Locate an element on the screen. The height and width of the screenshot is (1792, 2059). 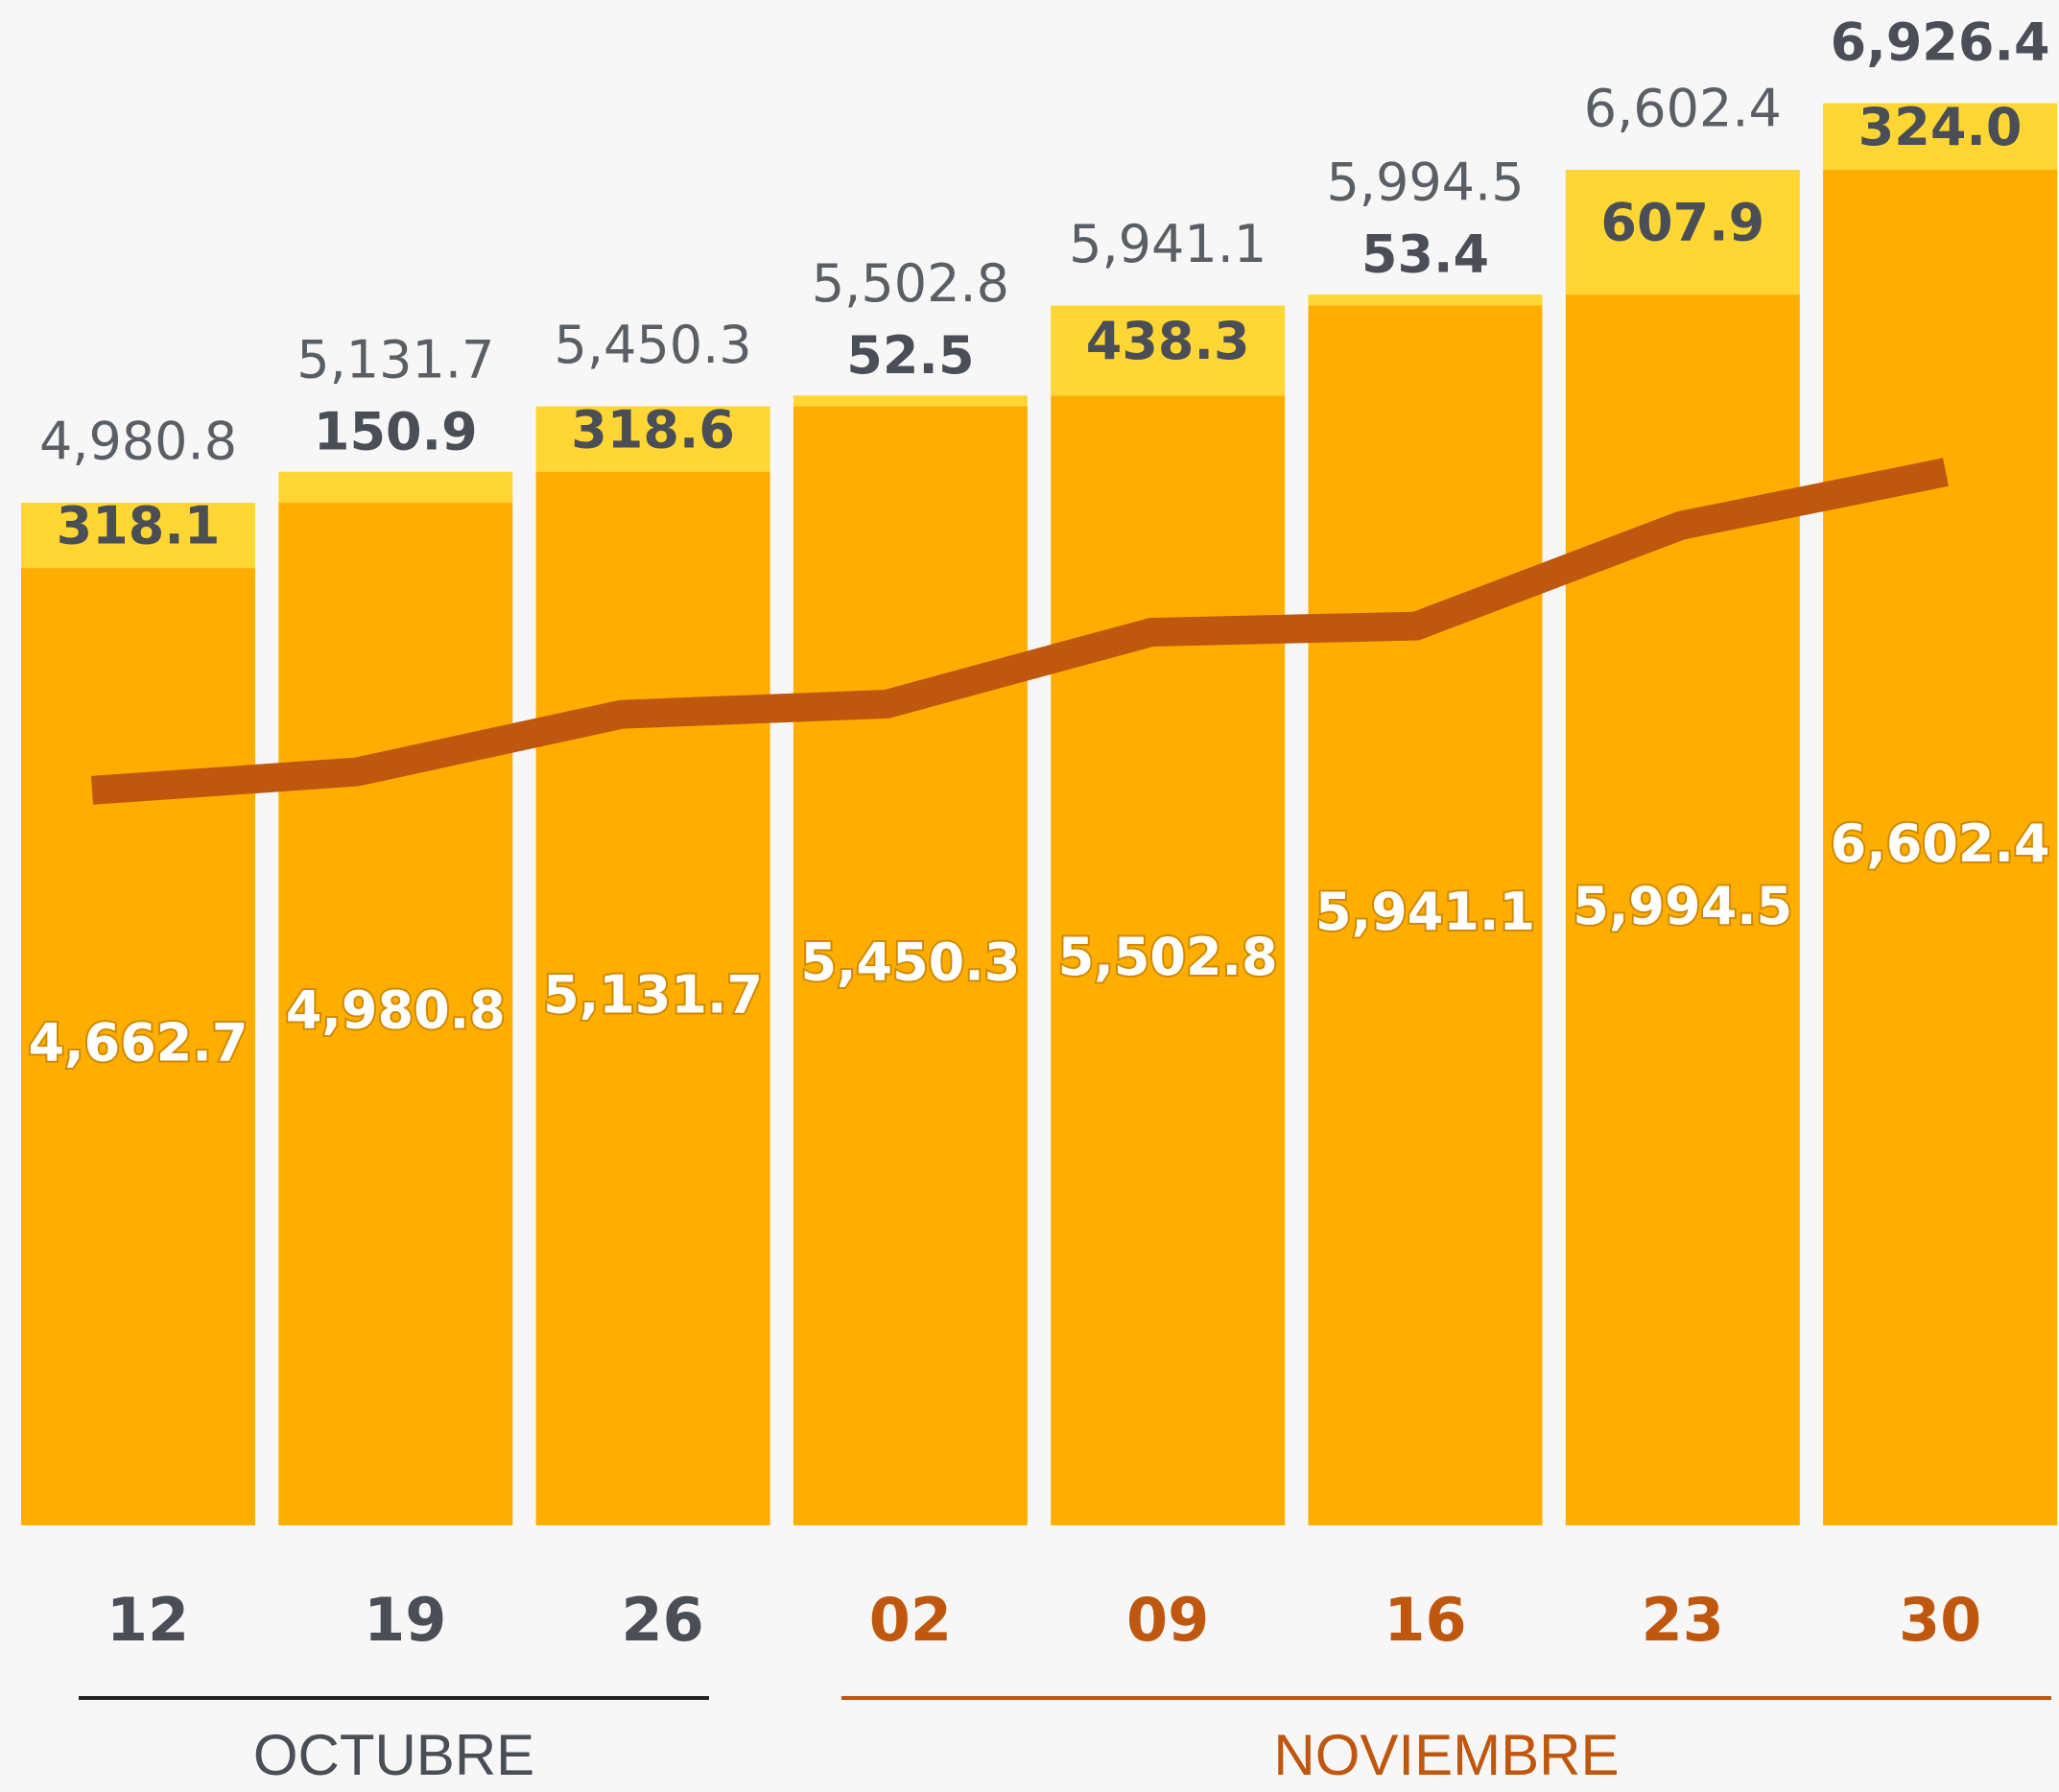
x-tick-label: 19 is located at coordinates (405, 1620).